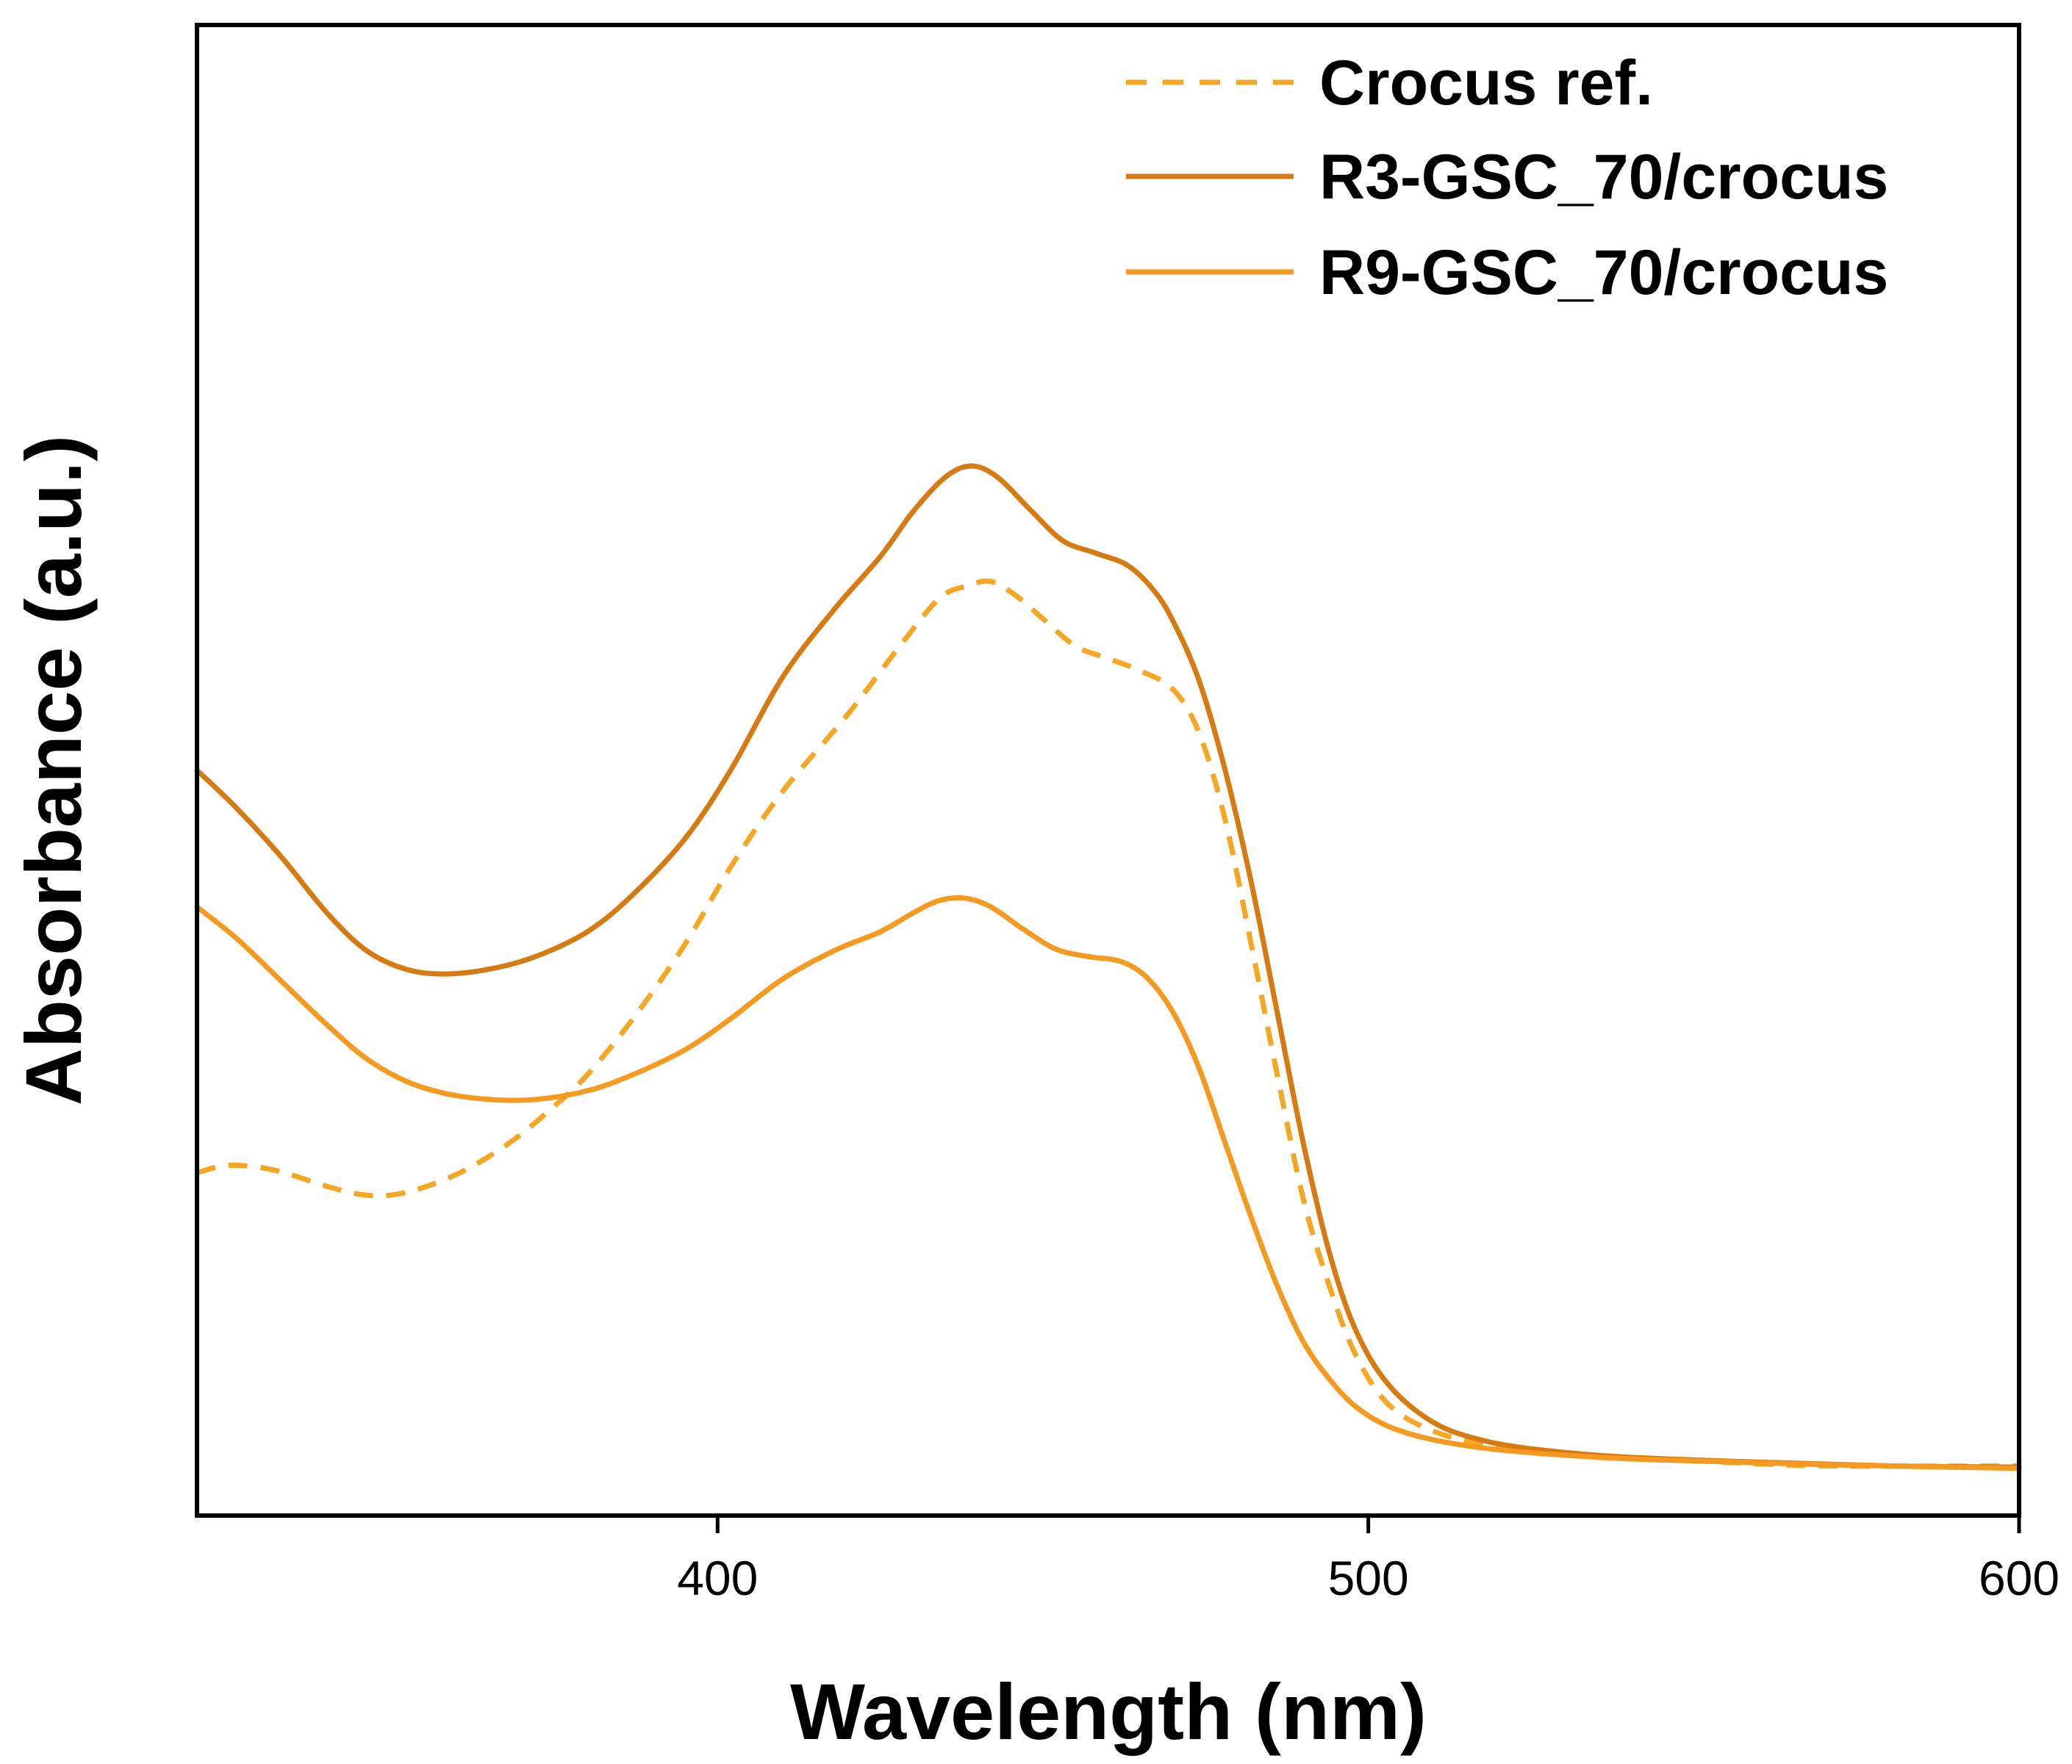 The image size is (2072, 1764). I want to click on x-axis: 400 500 600, so click(1368, 1560).